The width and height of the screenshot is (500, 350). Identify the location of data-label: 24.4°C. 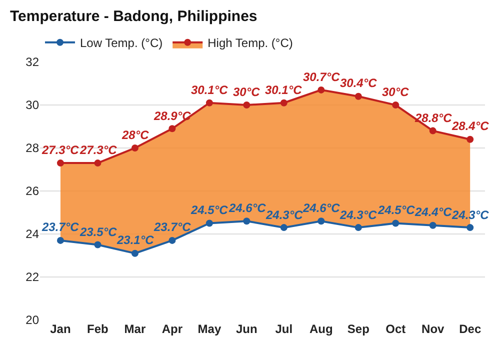
(433, 212).